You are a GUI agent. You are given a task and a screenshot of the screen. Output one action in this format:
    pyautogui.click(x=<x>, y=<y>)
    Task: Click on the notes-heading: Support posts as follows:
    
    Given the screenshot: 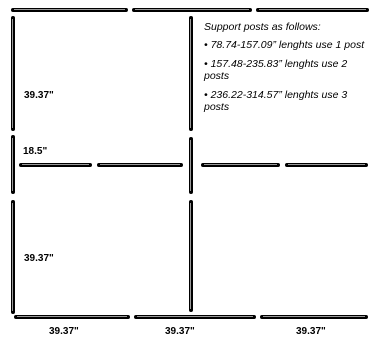 What is the action you would take?
    pyautogui.click(x=262, y=27)
    